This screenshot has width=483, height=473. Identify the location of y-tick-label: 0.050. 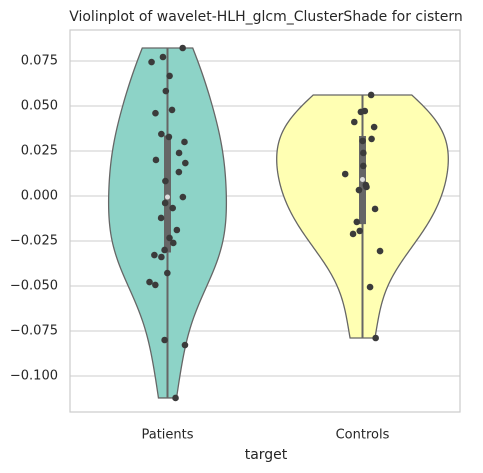
(39, 105).